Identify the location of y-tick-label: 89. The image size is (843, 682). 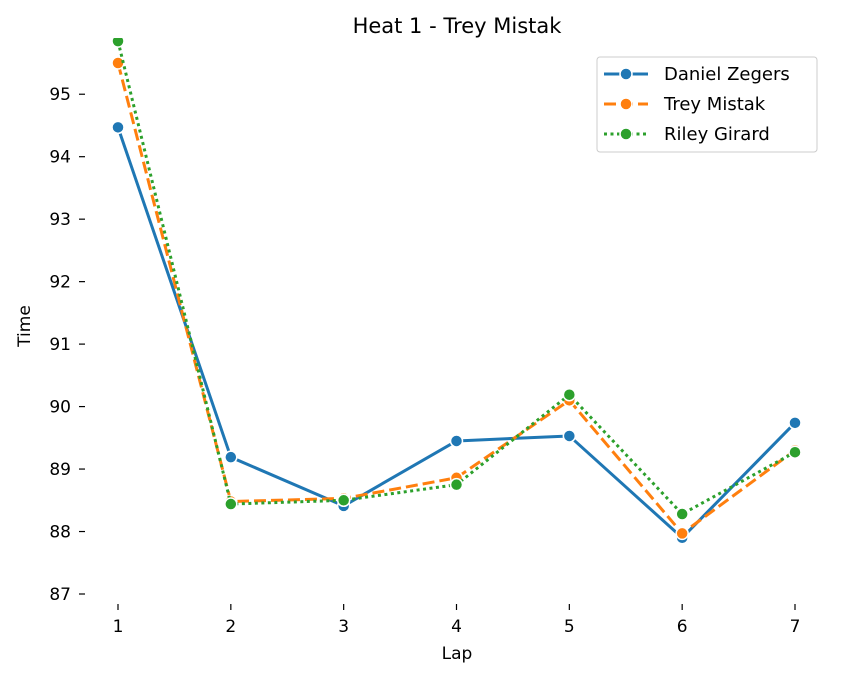
(60, 470).